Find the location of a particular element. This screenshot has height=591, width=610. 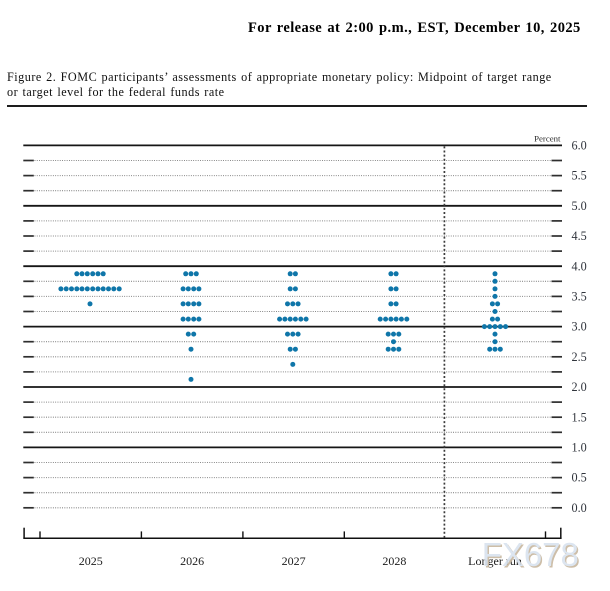

svg-text: Longer run is located at coordinates (495, 561).